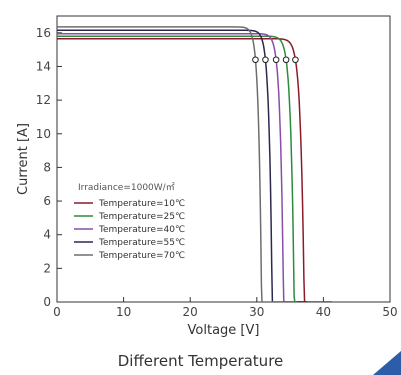 This screenshot has width=401, height=375. What do you see at coordinates (43, 66) in the screenshot?
I see `y-tick-label: 14` at bounding box center [43, 66].